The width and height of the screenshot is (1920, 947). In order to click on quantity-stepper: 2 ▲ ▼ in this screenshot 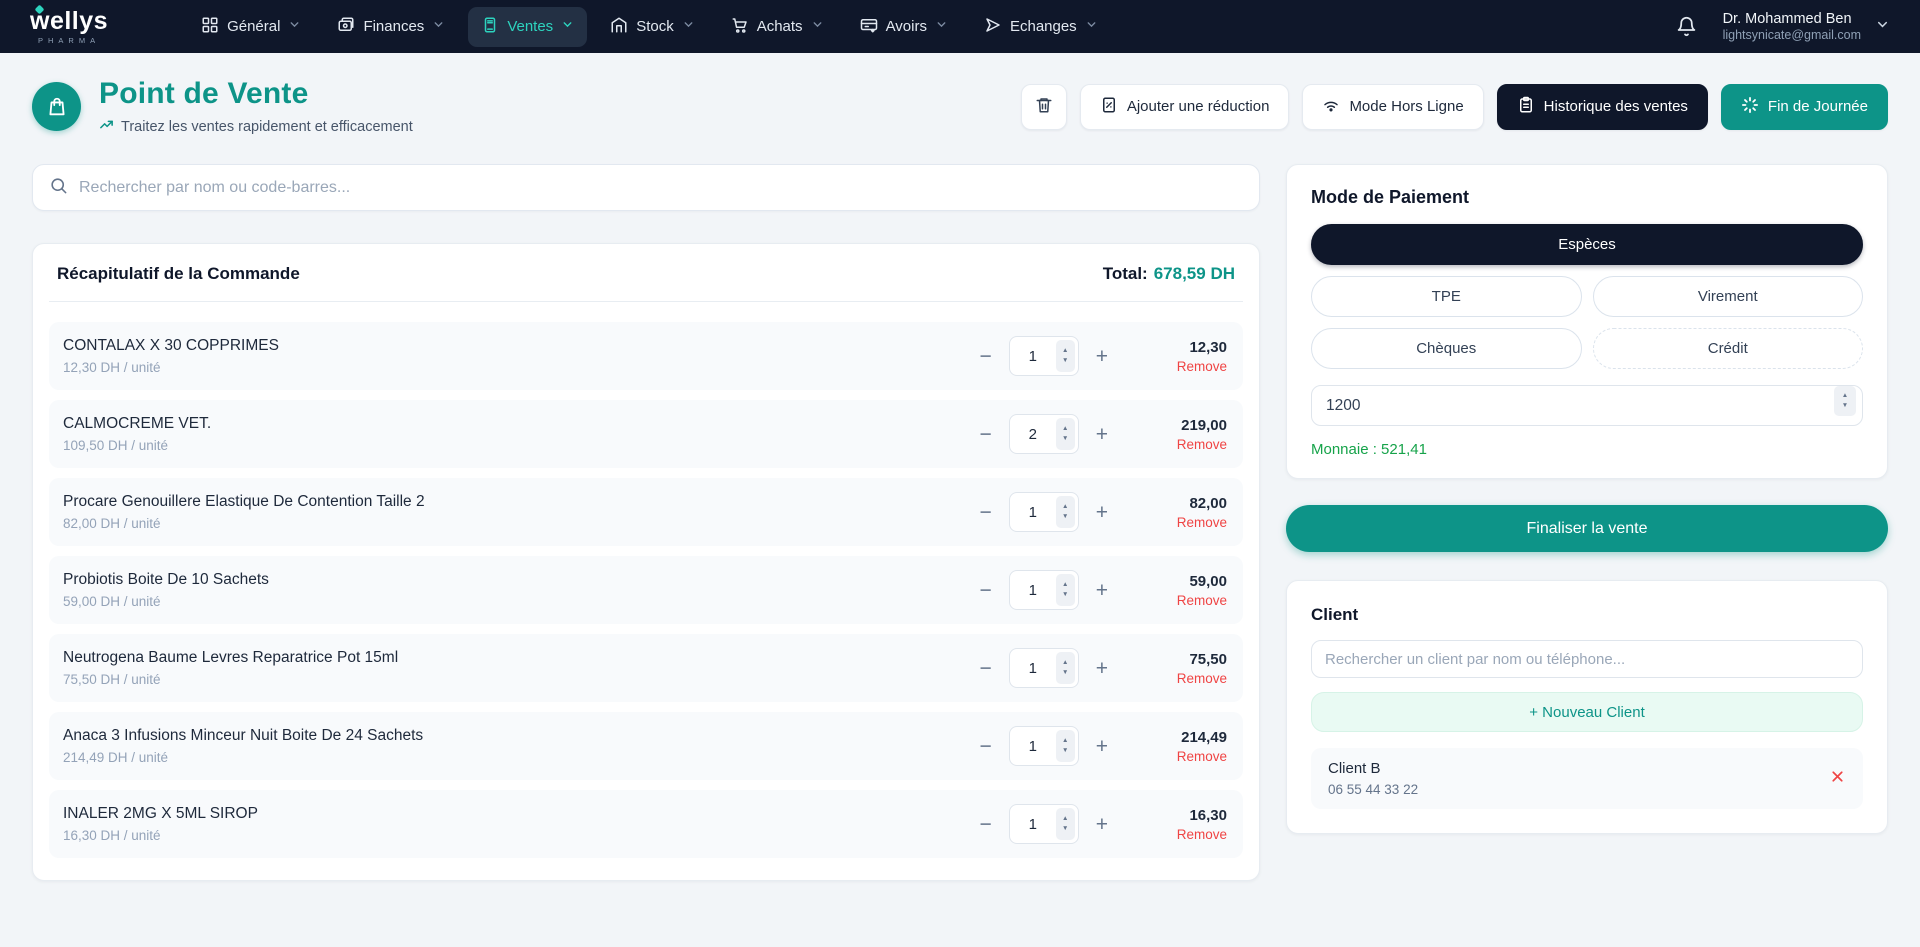, I will do `click(1043, 434)`.